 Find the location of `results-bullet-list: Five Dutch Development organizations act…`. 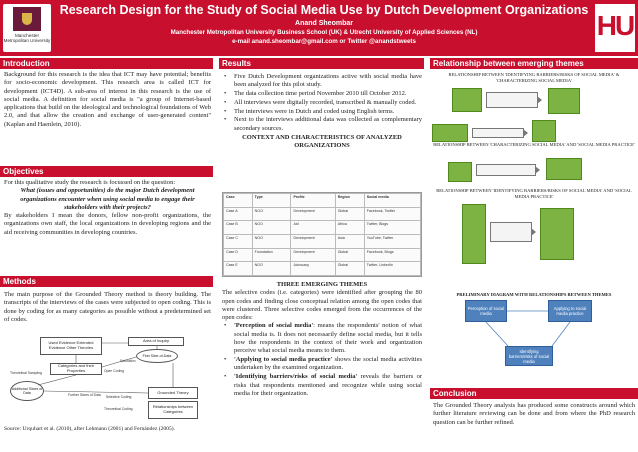

results-bullet-list: Five Dutch Development organizations act… is located at coordinates (322, 103).